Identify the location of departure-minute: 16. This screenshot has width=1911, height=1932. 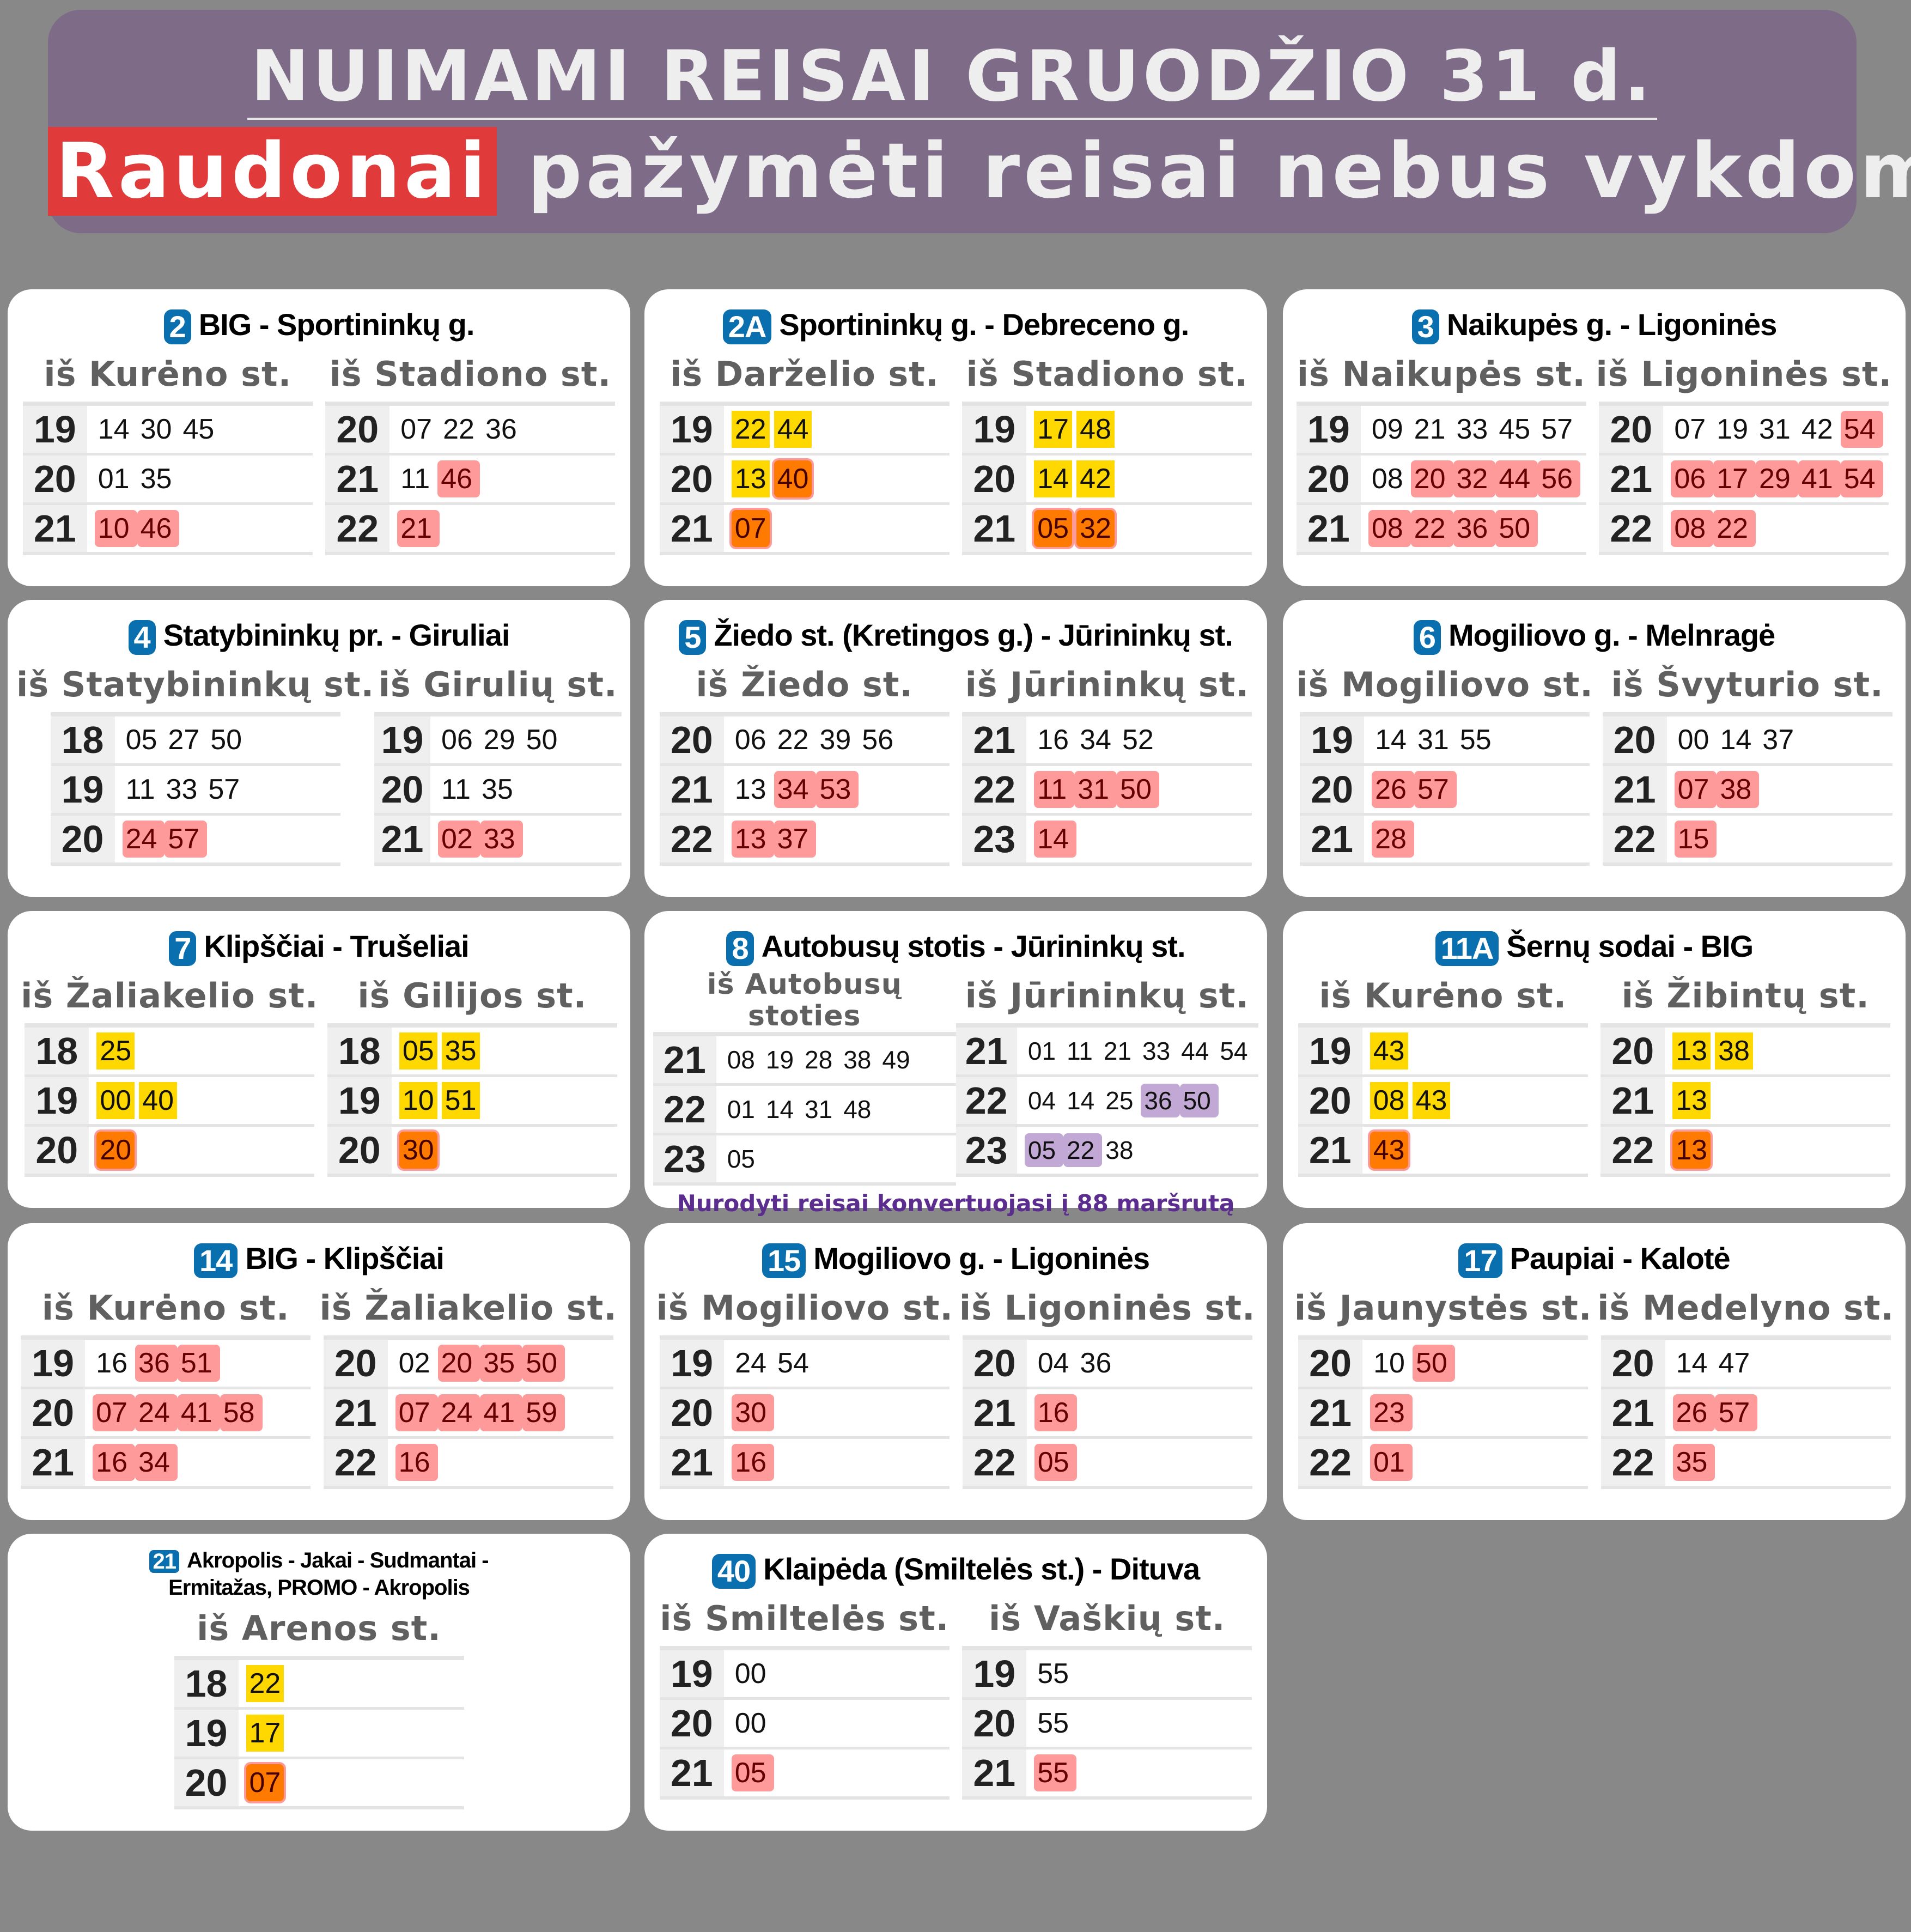
(112, 1363).